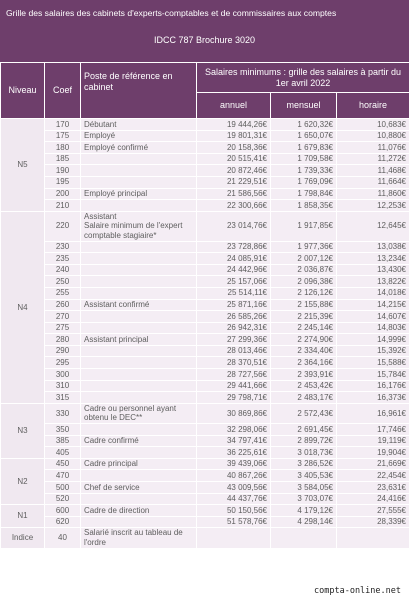 The width and height of the screenshot is (409, 600). What do you see at coordinates (233, 328) in the screenshot?
I see `annuel-cell: 26 942,31€` at bounding box center [233, 328].